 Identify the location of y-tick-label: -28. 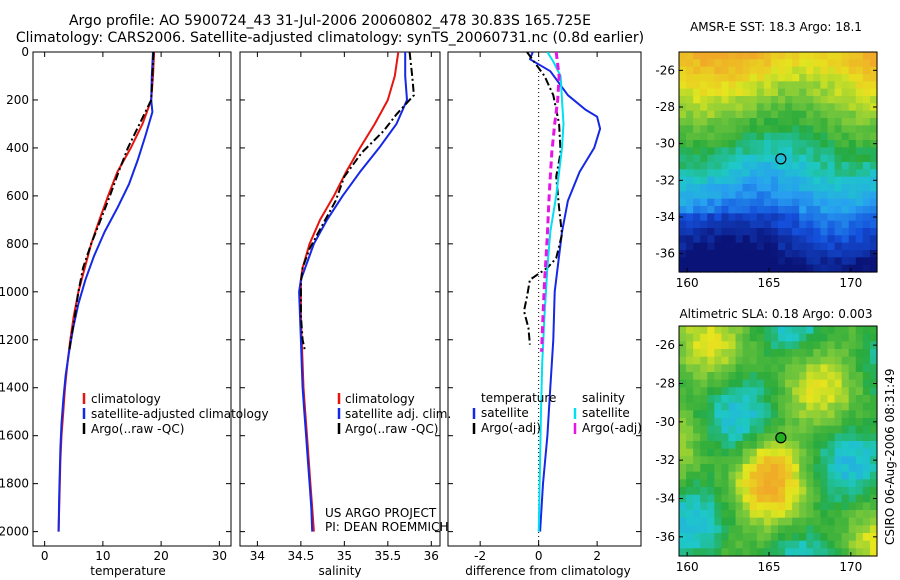
(665, 384).